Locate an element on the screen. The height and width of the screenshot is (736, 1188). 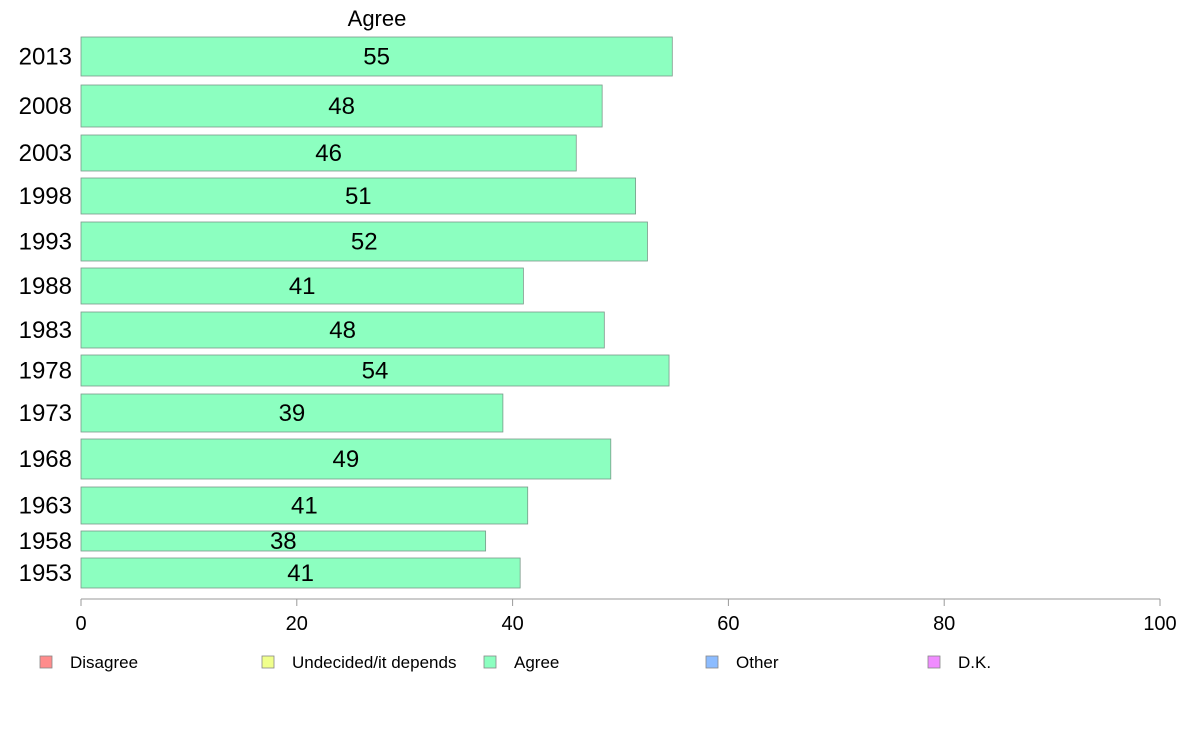
legend-swatch-undecided-it-depends is located at coordinates (268, 662).